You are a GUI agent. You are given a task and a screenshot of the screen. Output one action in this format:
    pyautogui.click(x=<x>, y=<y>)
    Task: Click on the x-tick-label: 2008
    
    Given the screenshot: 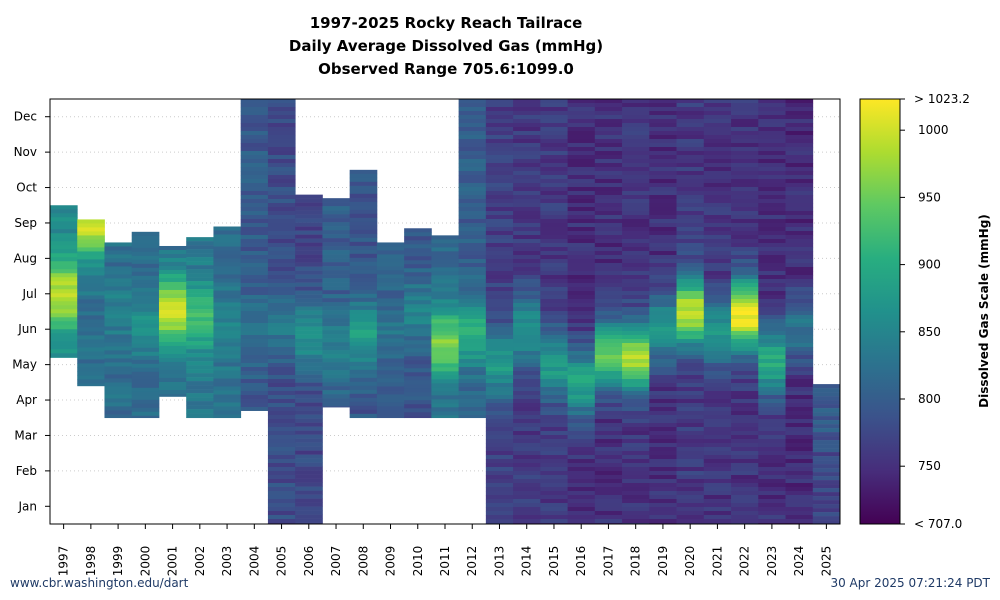 What is the action you would take?
    pyautogui.click(x=363, y=561)
    